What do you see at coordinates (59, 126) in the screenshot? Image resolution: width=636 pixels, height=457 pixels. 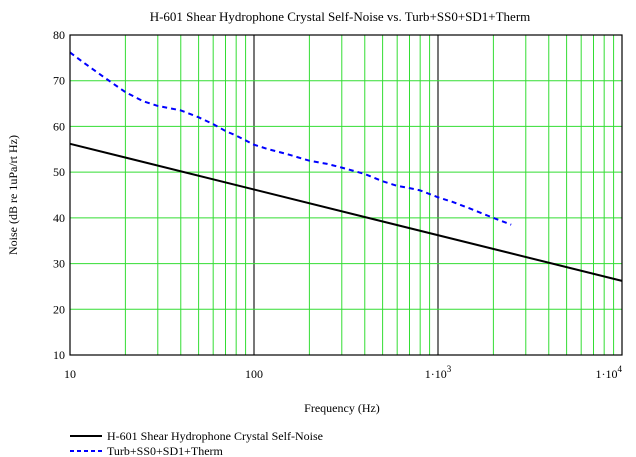 I see `y-tick-label: 60` at bounding box center [59, 126].